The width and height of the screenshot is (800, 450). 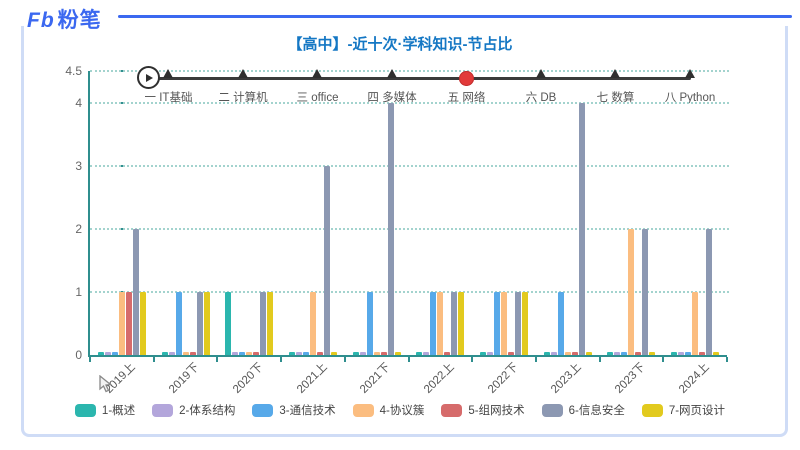 I want to click on bar-group-2022上, so click(x=441, y=213).